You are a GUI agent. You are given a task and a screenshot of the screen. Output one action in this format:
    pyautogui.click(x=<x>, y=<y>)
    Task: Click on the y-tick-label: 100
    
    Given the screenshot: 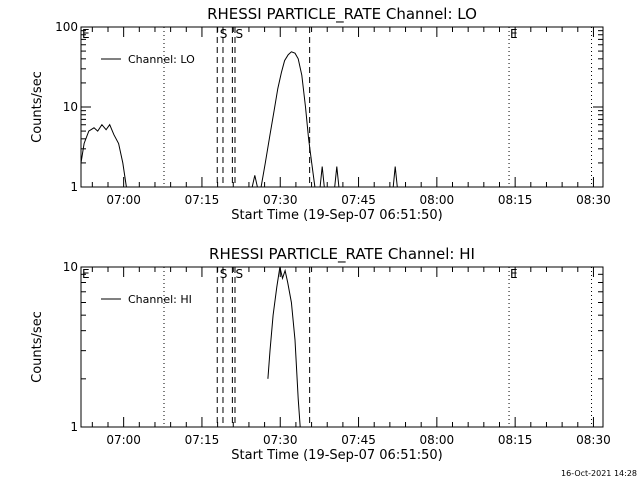 What is the action you would take?
    pyautogui.click(x=66, y=27)
    